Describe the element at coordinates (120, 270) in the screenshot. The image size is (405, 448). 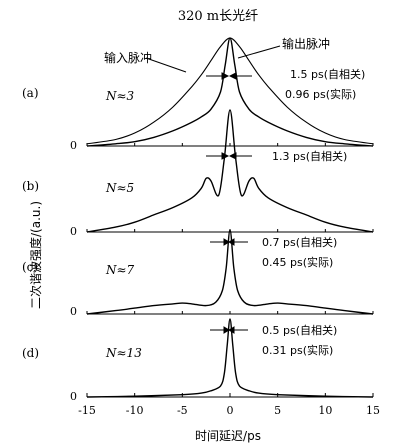
I see `n-label-c: N≈7` at that location.